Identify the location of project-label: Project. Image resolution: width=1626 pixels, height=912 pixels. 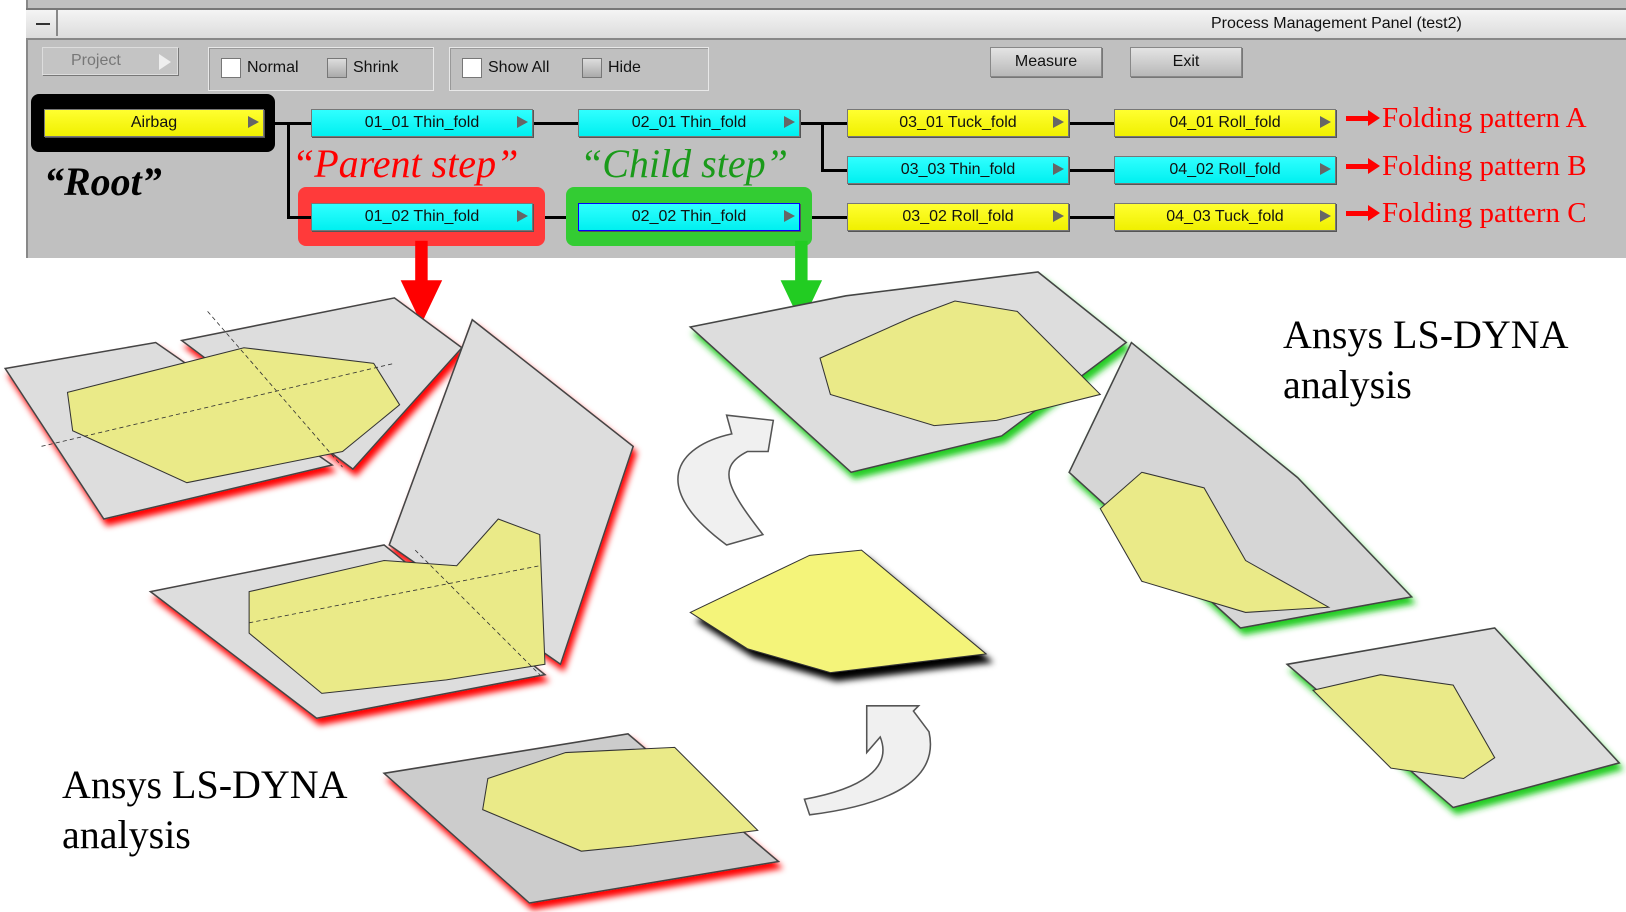
(96, 60).